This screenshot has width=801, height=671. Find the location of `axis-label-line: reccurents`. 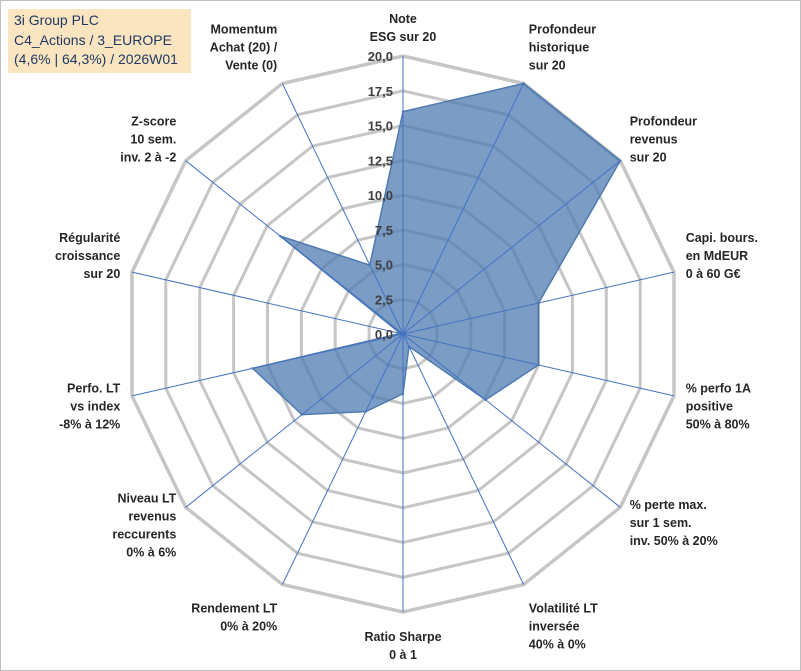

axis-label-line: reccurents is located at coordinates (144, 535).